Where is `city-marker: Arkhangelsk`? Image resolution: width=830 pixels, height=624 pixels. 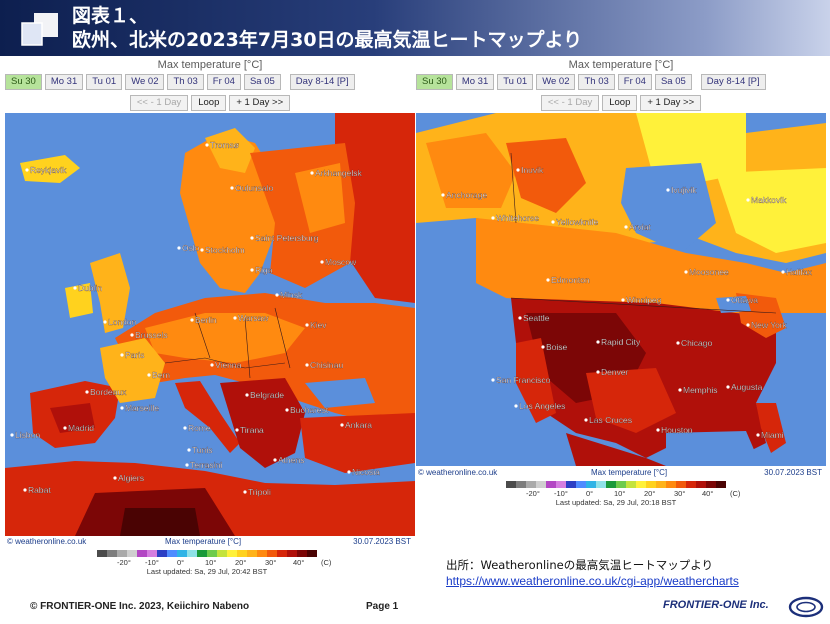 city-marker: Arkhangelsk is located at coordinates (336, 173).